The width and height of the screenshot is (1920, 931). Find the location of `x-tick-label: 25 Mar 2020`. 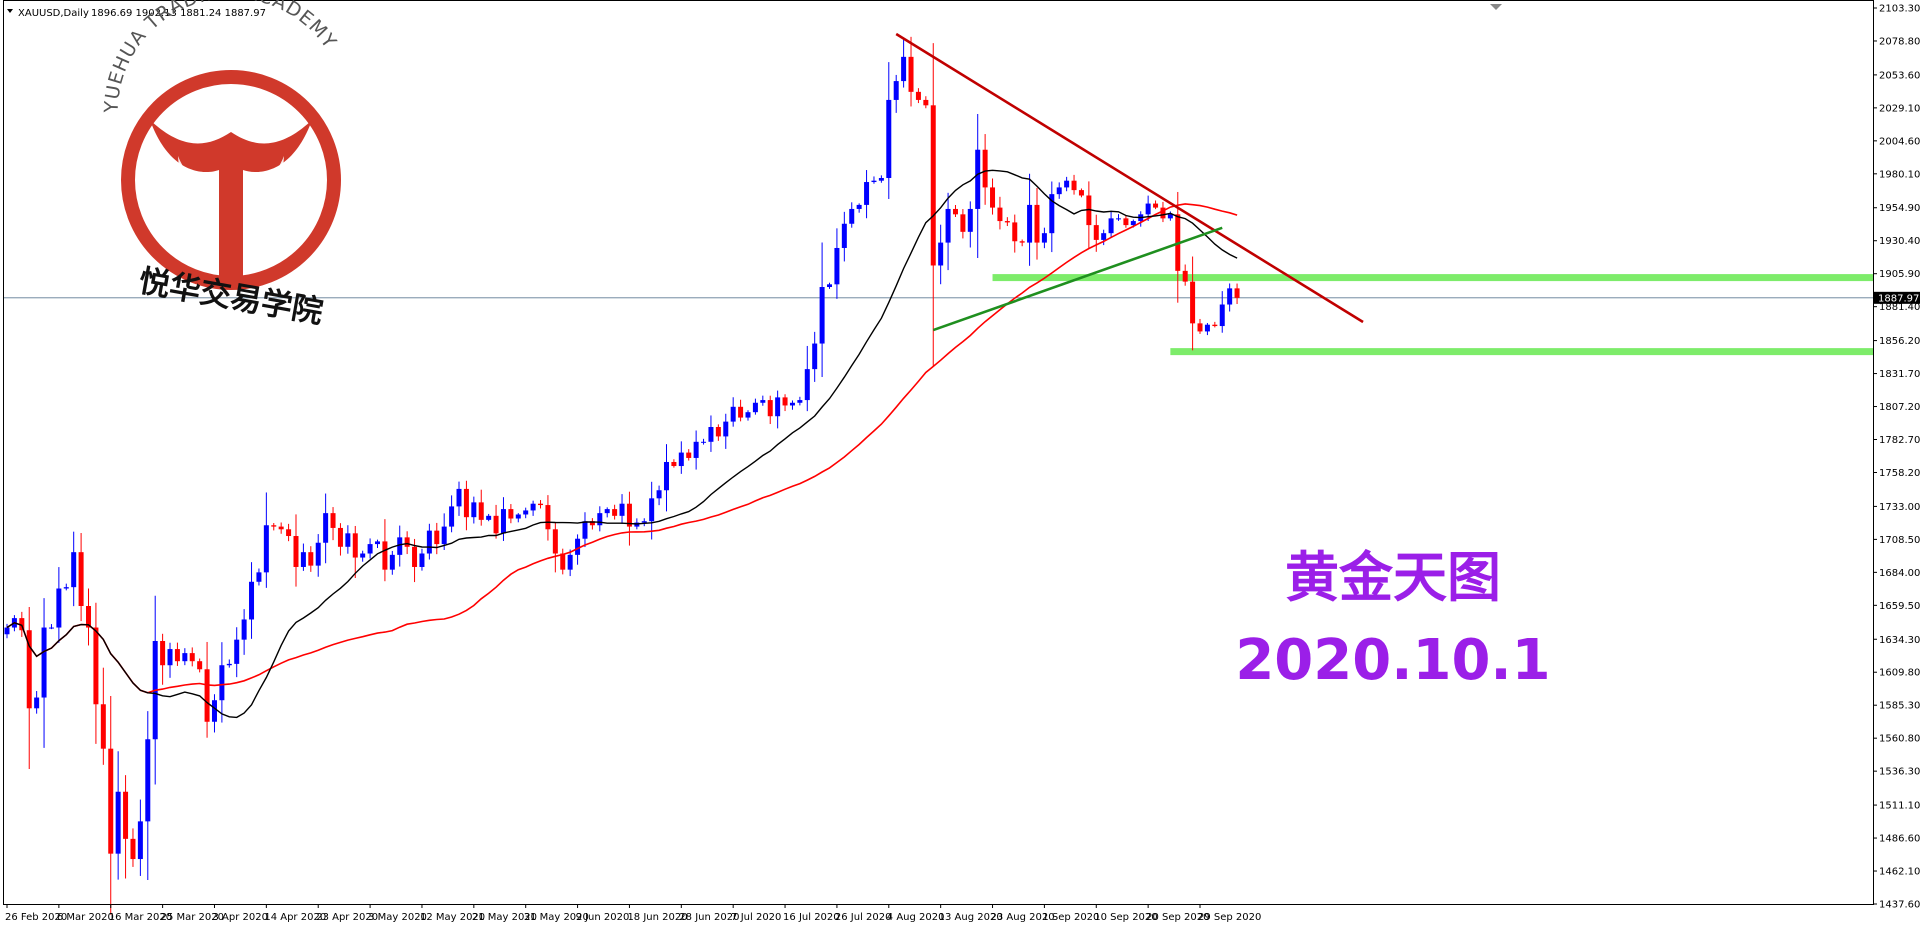

x-tick-label: 25 Mar 2020 is located at coordinates (192, 917).